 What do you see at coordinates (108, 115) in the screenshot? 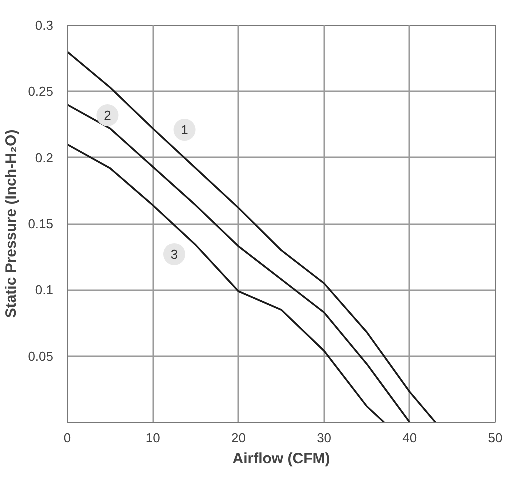
I see `annotation: 2` at bounding box center [108, 115].